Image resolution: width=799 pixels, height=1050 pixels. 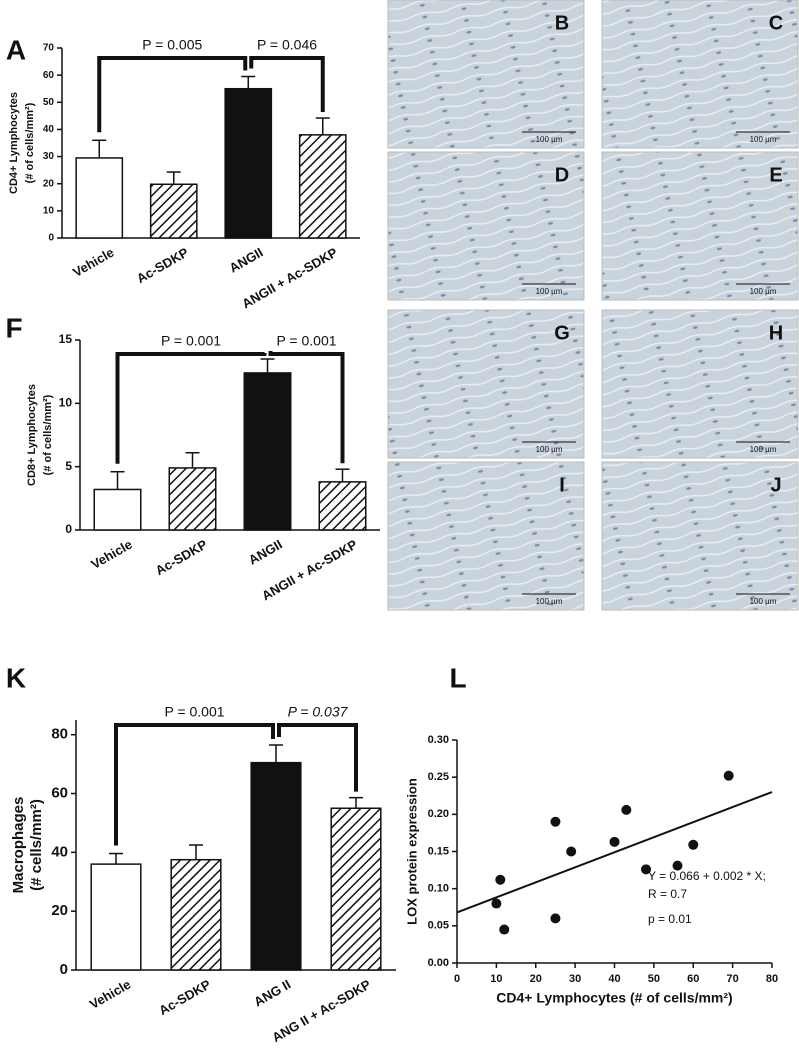 I want to click on micrograph-label: B, so click(x=562, y=23).